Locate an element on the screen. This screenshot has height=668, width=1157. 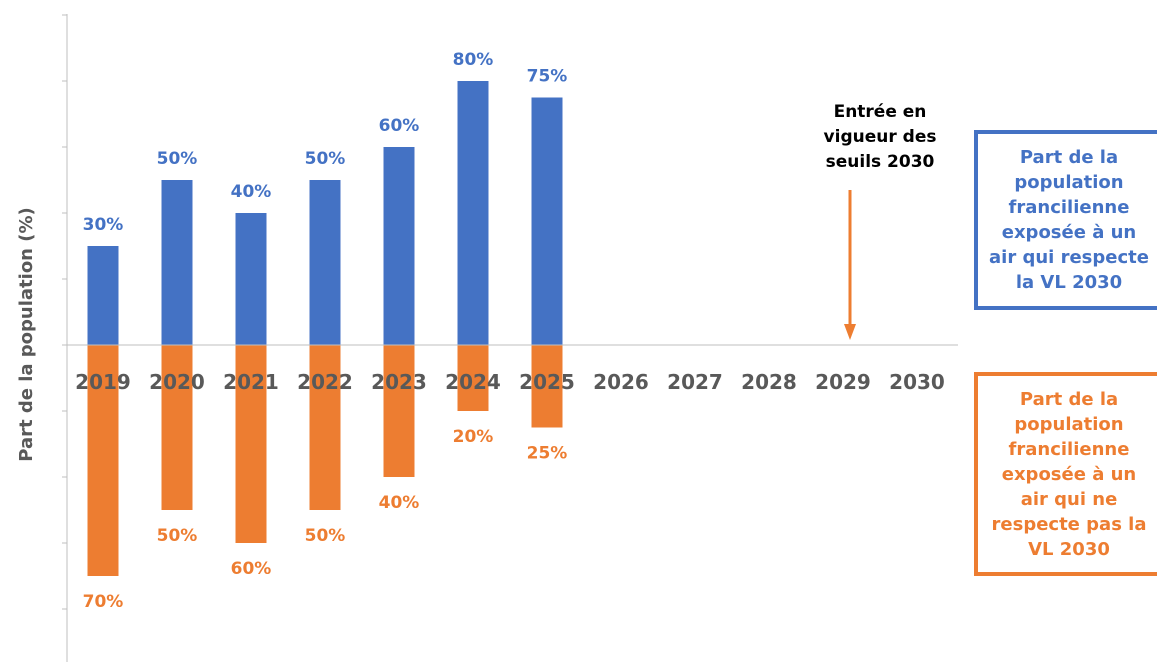
bar-respecte-2019 is located at coordinates (103, 295).